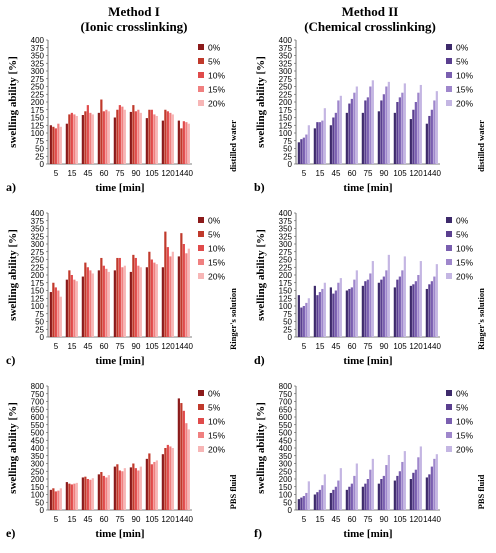  Describe the element at coordinates (286, 402) in the screenshot. I see `y-tick-label: 700` at that location.